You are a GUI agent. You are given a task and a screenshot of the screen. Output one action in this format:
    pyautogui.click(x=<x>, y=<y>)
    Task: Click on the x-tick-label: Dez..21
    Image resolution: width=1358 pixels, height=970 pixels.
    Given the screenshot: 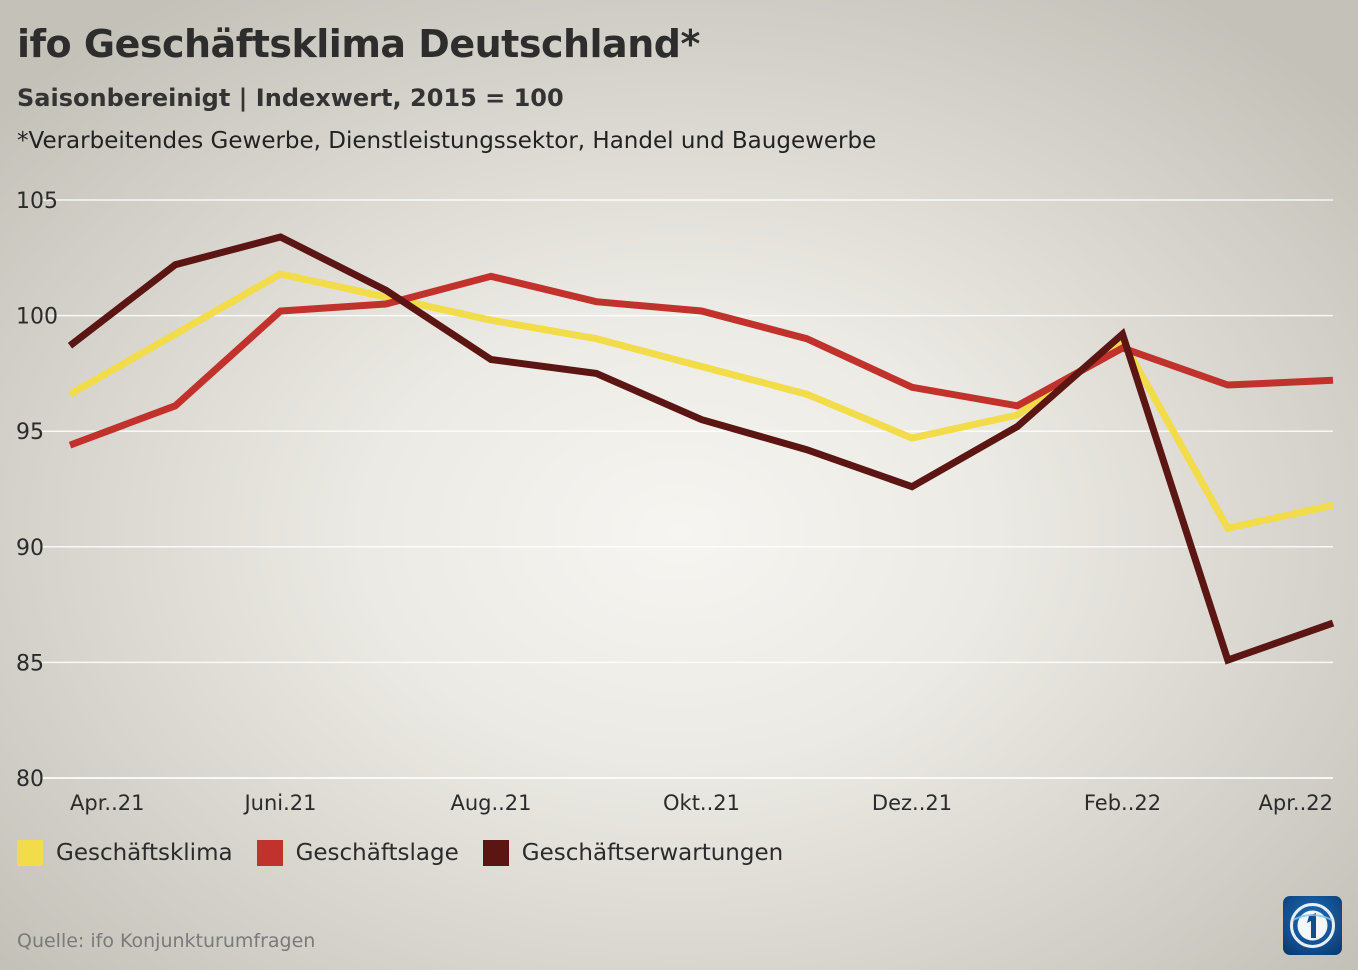 What is the action you would take?
    pyautogui.click(x=912, y=803)
    